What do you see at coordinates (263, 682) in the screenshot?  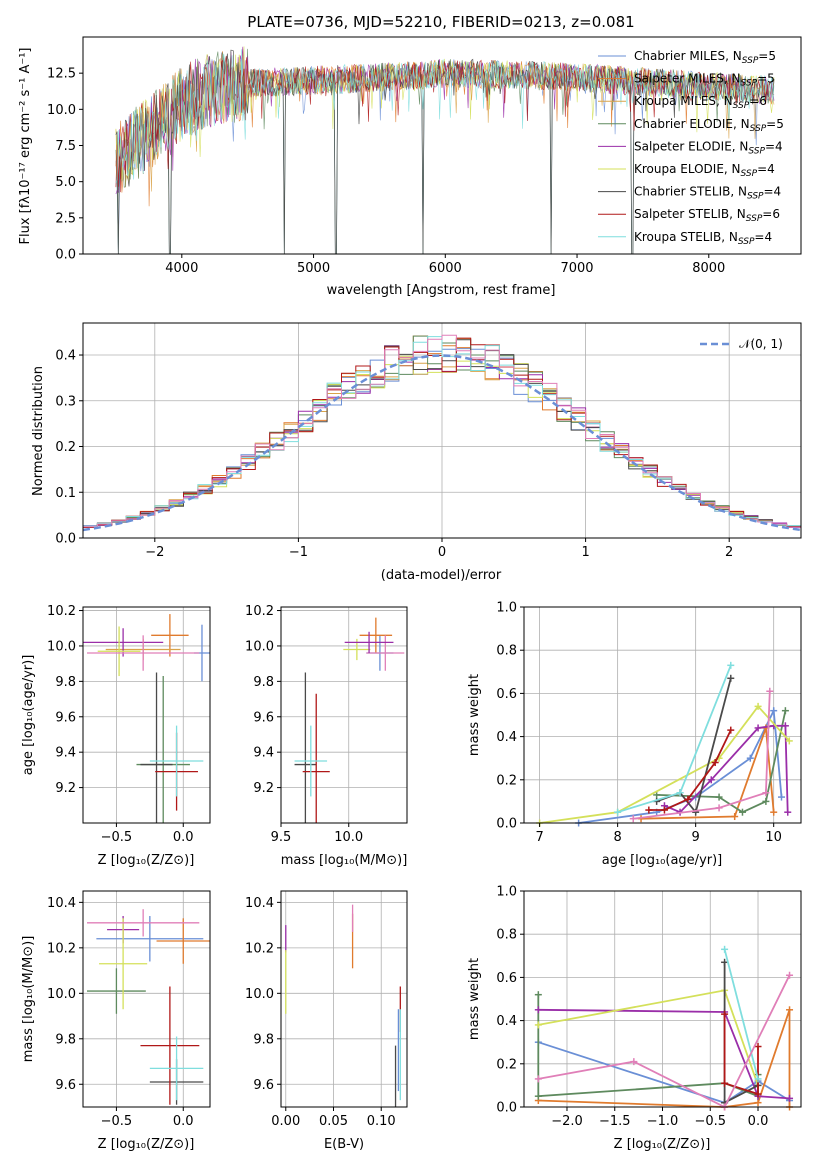 I see `p4-ytick-label: 9.8` at bounding box center [263, 682].